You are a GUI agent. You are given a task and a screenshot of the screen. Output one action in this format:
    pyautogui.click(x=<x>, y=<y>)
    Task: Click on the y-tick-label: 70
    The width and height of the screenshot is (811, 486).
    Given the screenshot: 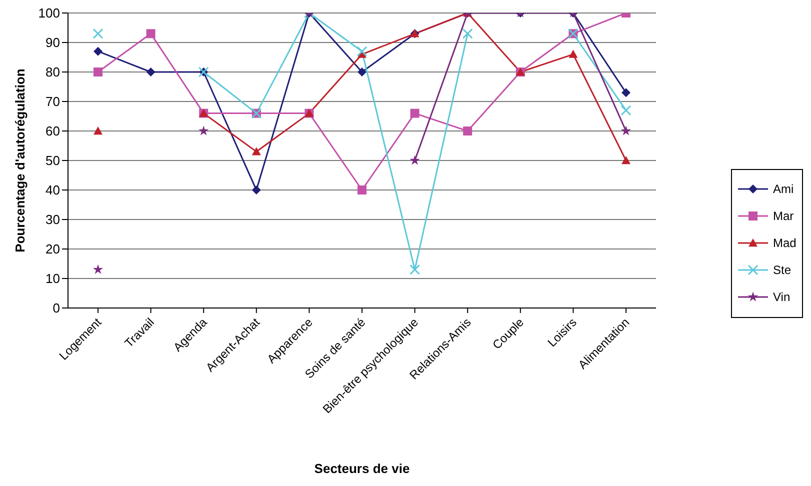 What is the action you would take?
    pyautogui.click(x=53, y=102)
    